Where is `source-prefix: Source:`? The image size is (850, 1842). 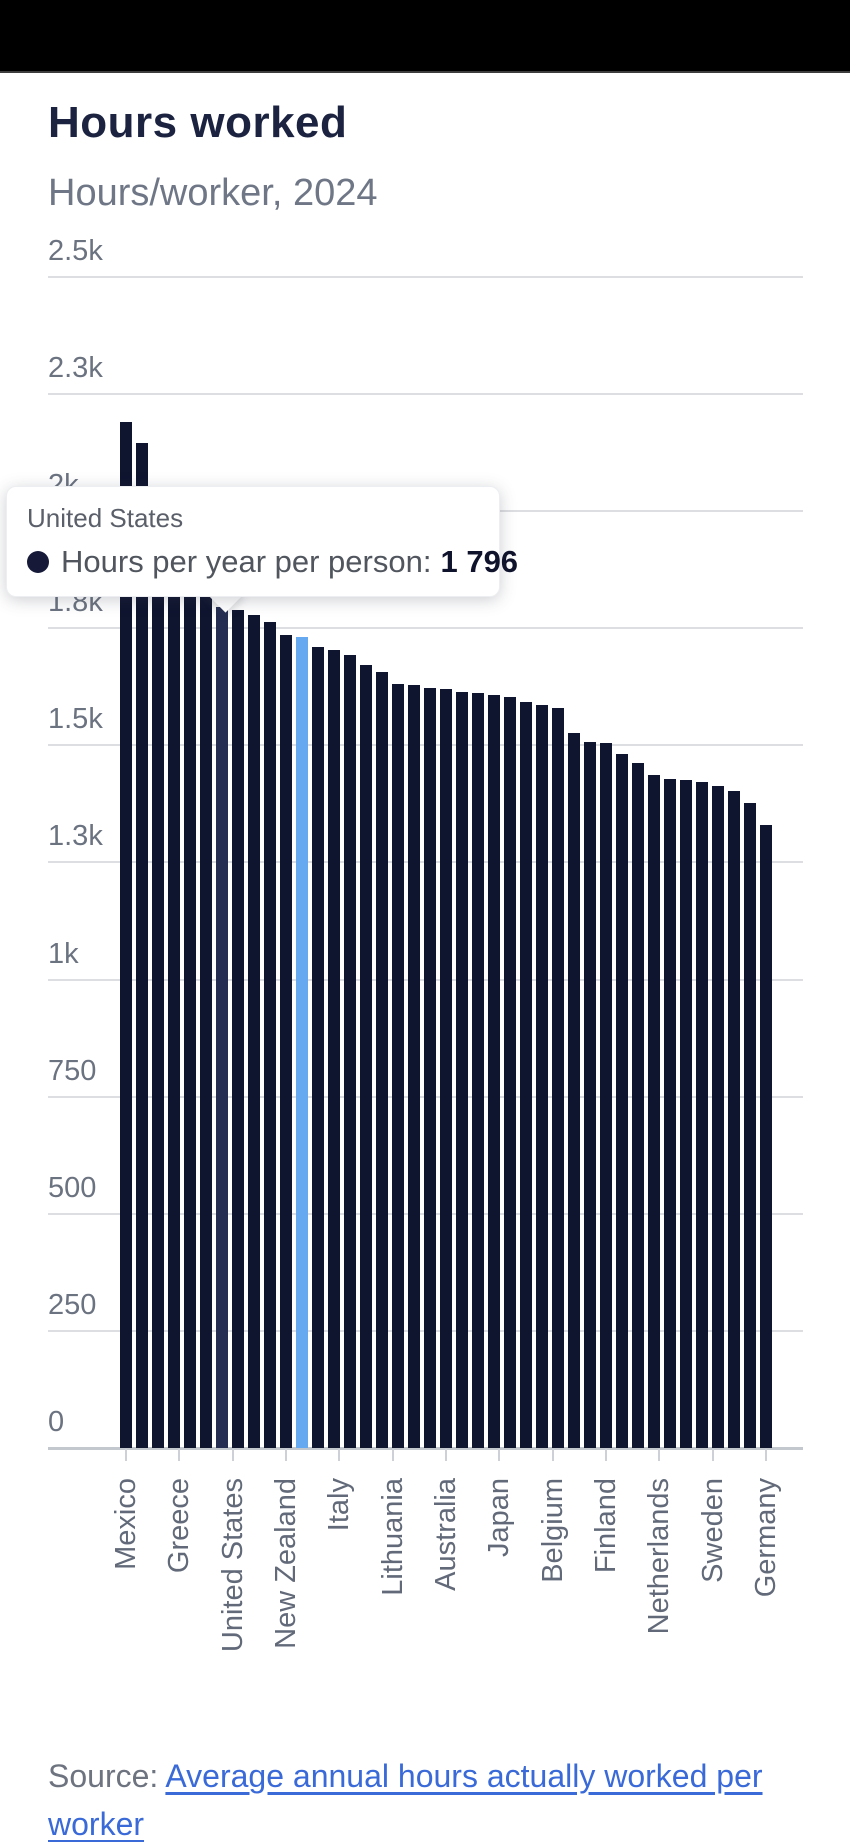
source-prefix: Source: is located at coordinates (107, 1776).